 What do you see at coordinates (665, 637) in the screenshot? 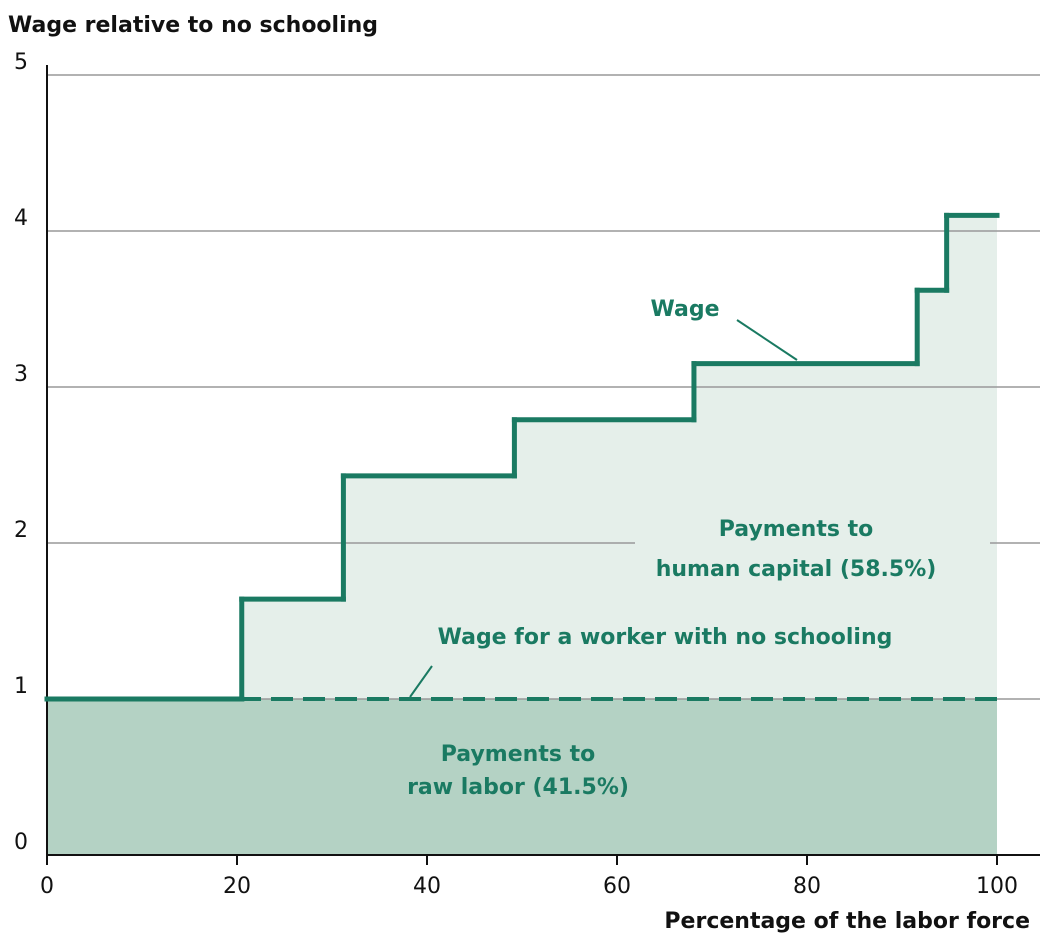
I see `reference-label: Wage for a worker with no schooling` at bounding box center [665, 637].